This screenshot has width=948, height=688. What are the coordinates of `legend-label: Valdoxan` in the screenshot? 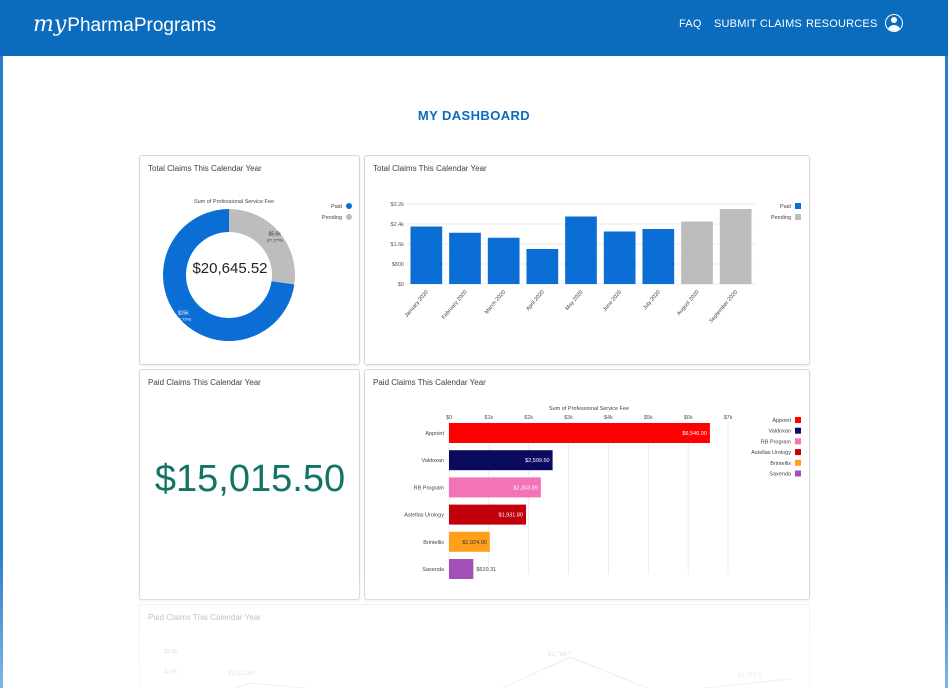 It's located at (779, 432).